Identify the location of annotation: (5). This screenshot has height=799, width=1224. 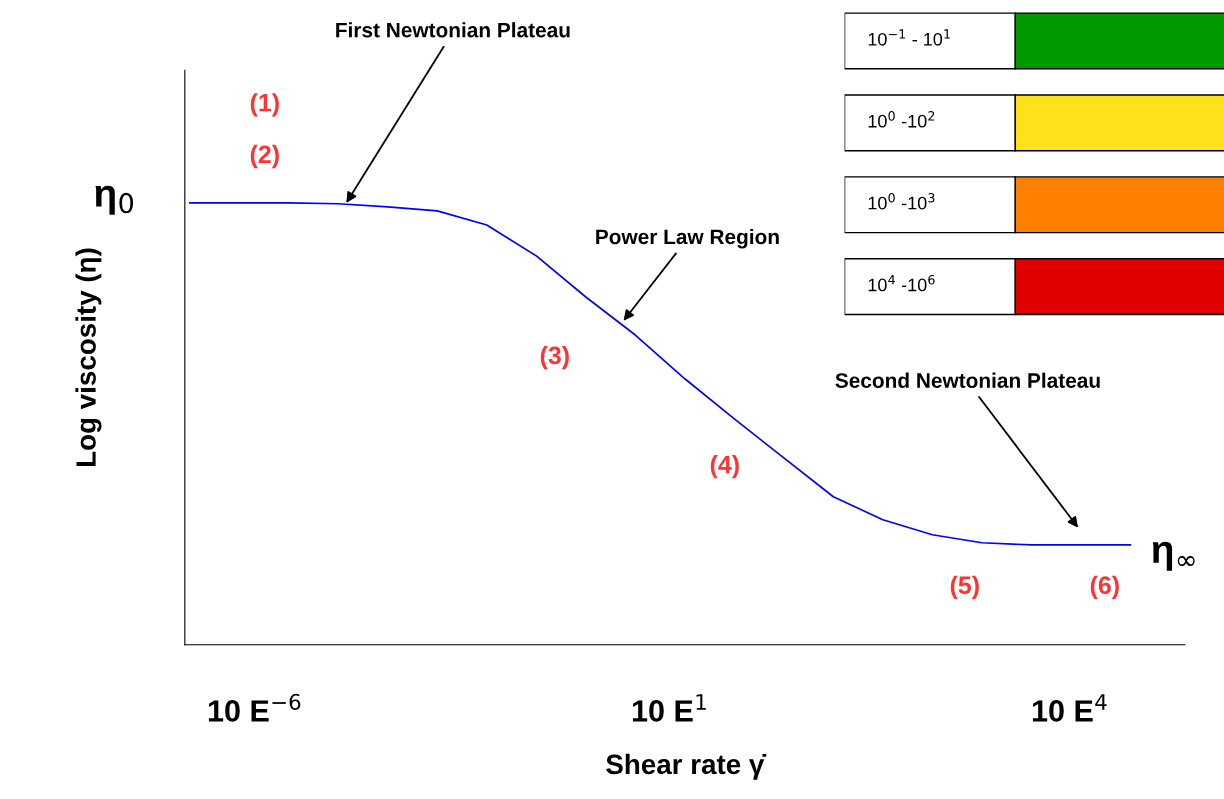
(964, 587).